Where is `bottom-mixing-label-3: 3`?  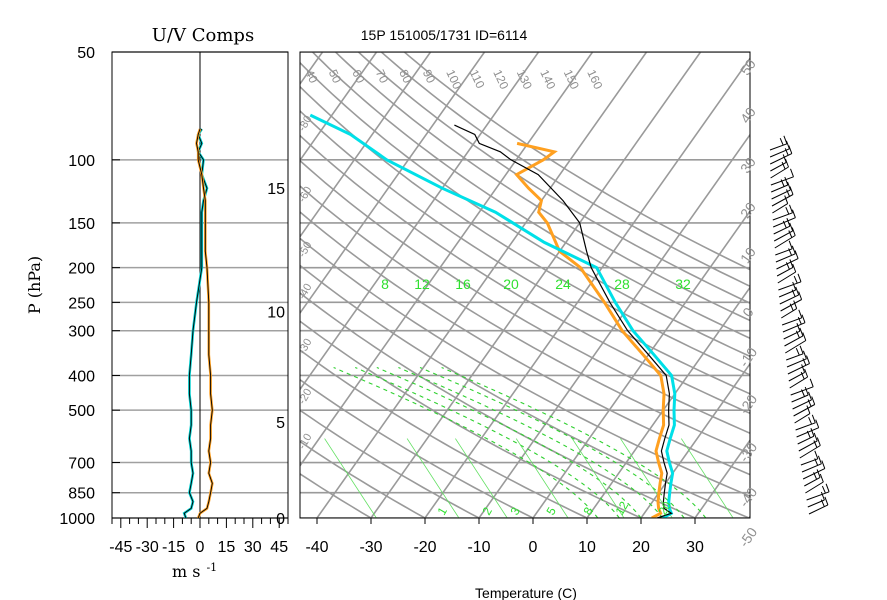
bottom-mixing-label-3: 3 is located at coordinates (515, 510).